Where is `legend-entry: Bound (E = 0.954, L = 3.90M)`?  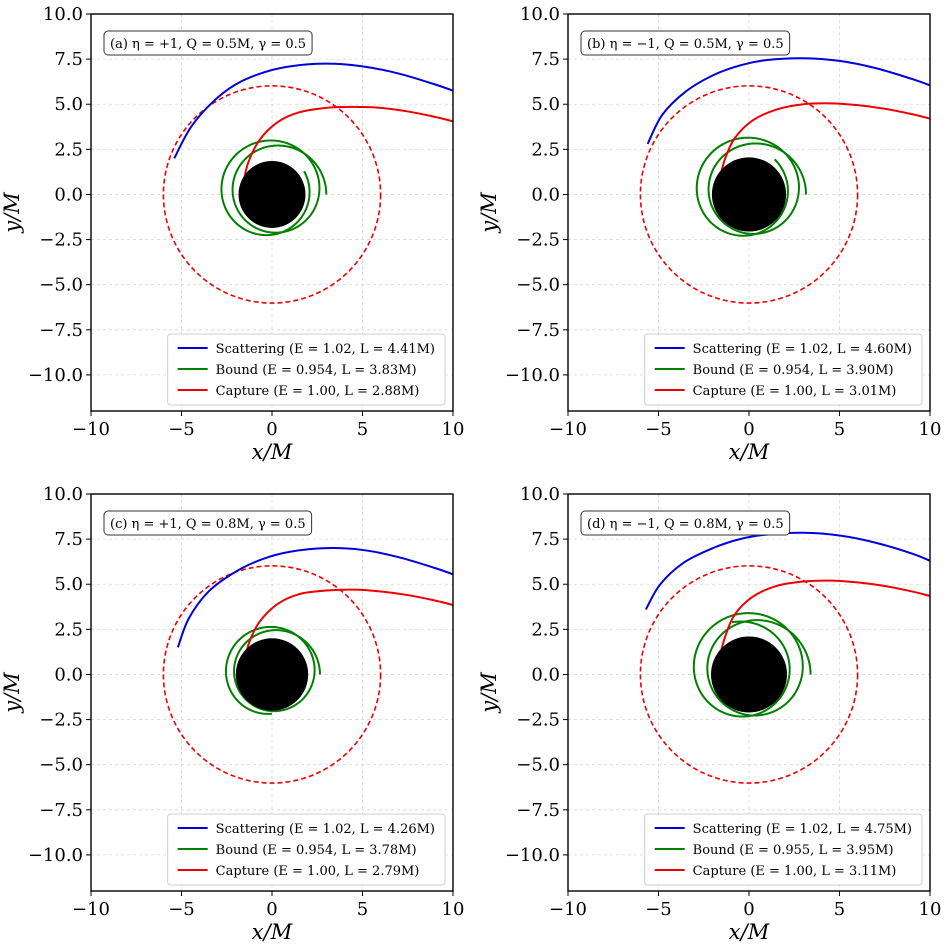
legend-entry: Bound (E = 0.954, L = 3.90M) is located at coordinates (793, 370).